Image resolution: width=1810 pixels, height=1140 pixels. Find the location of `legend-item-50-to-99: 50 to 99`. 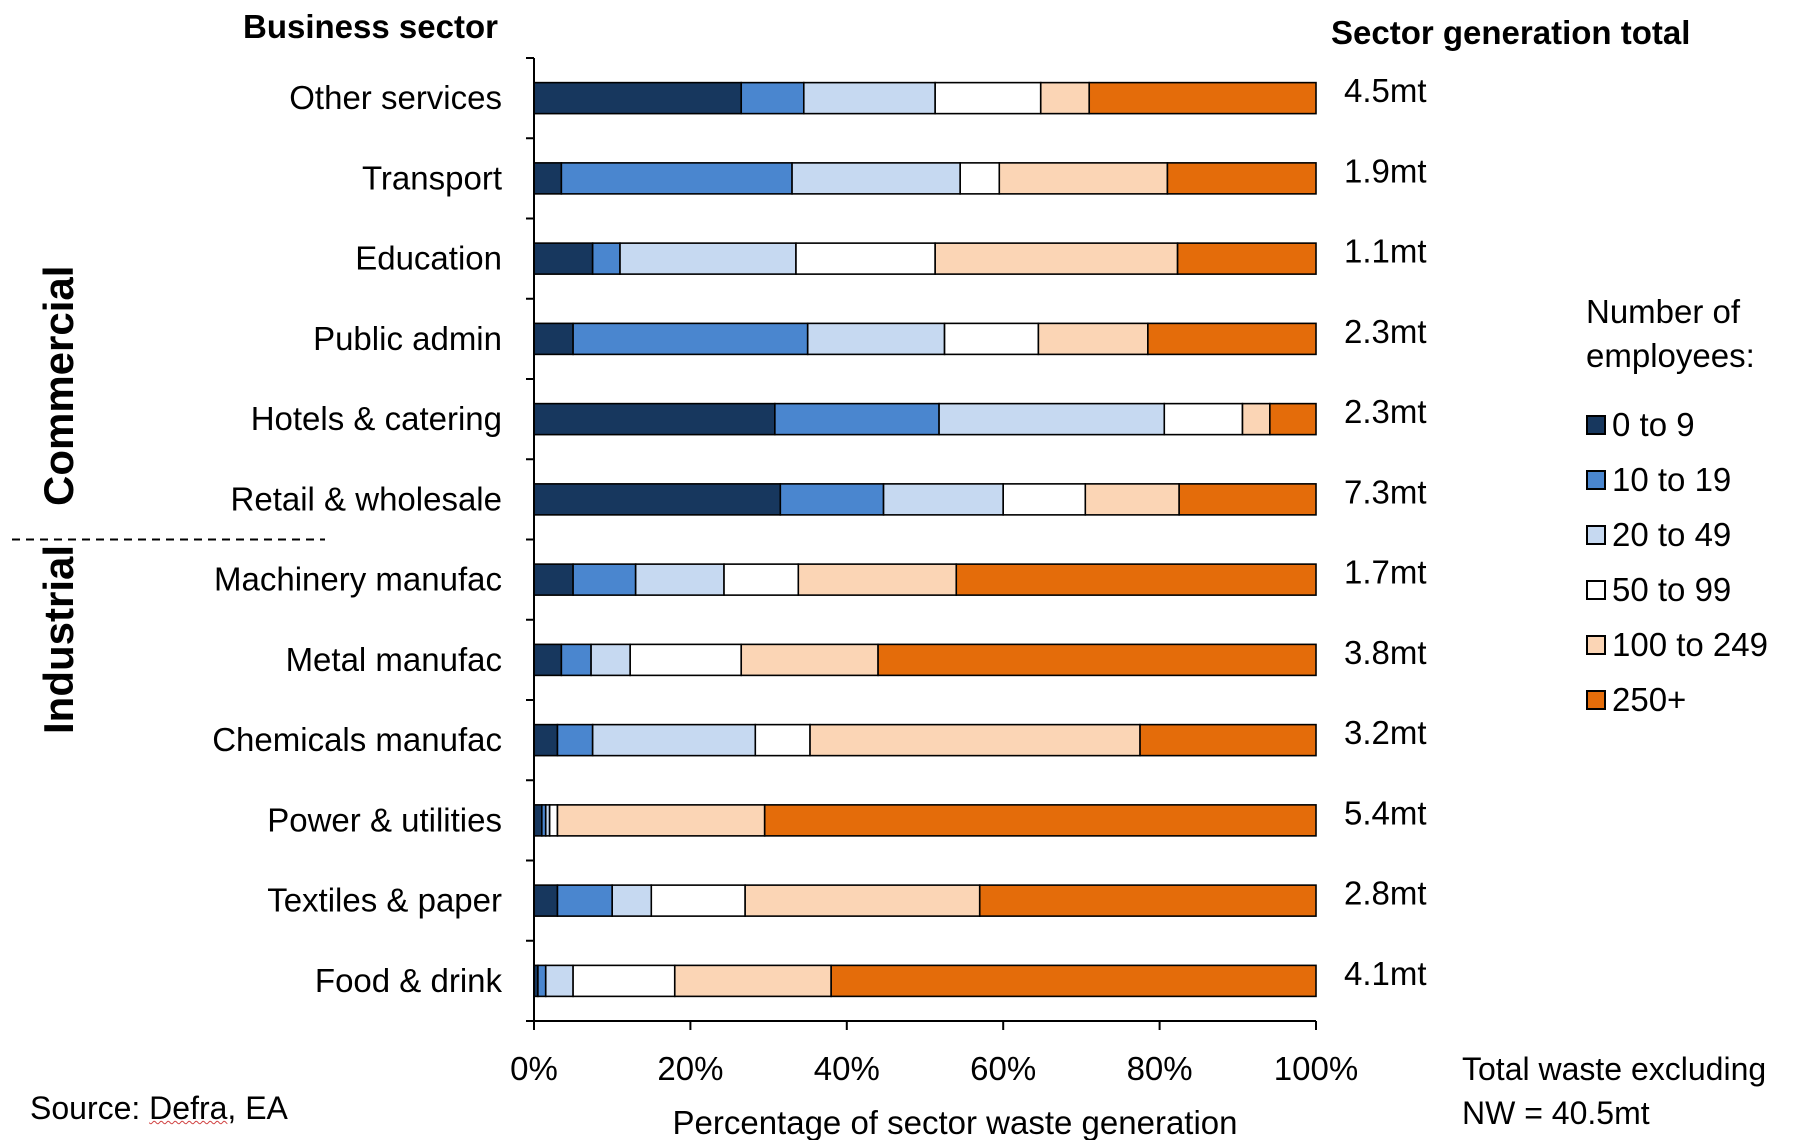

legend-item-50-to-99: 50 to 99 is located at coordinates (1658, 590).